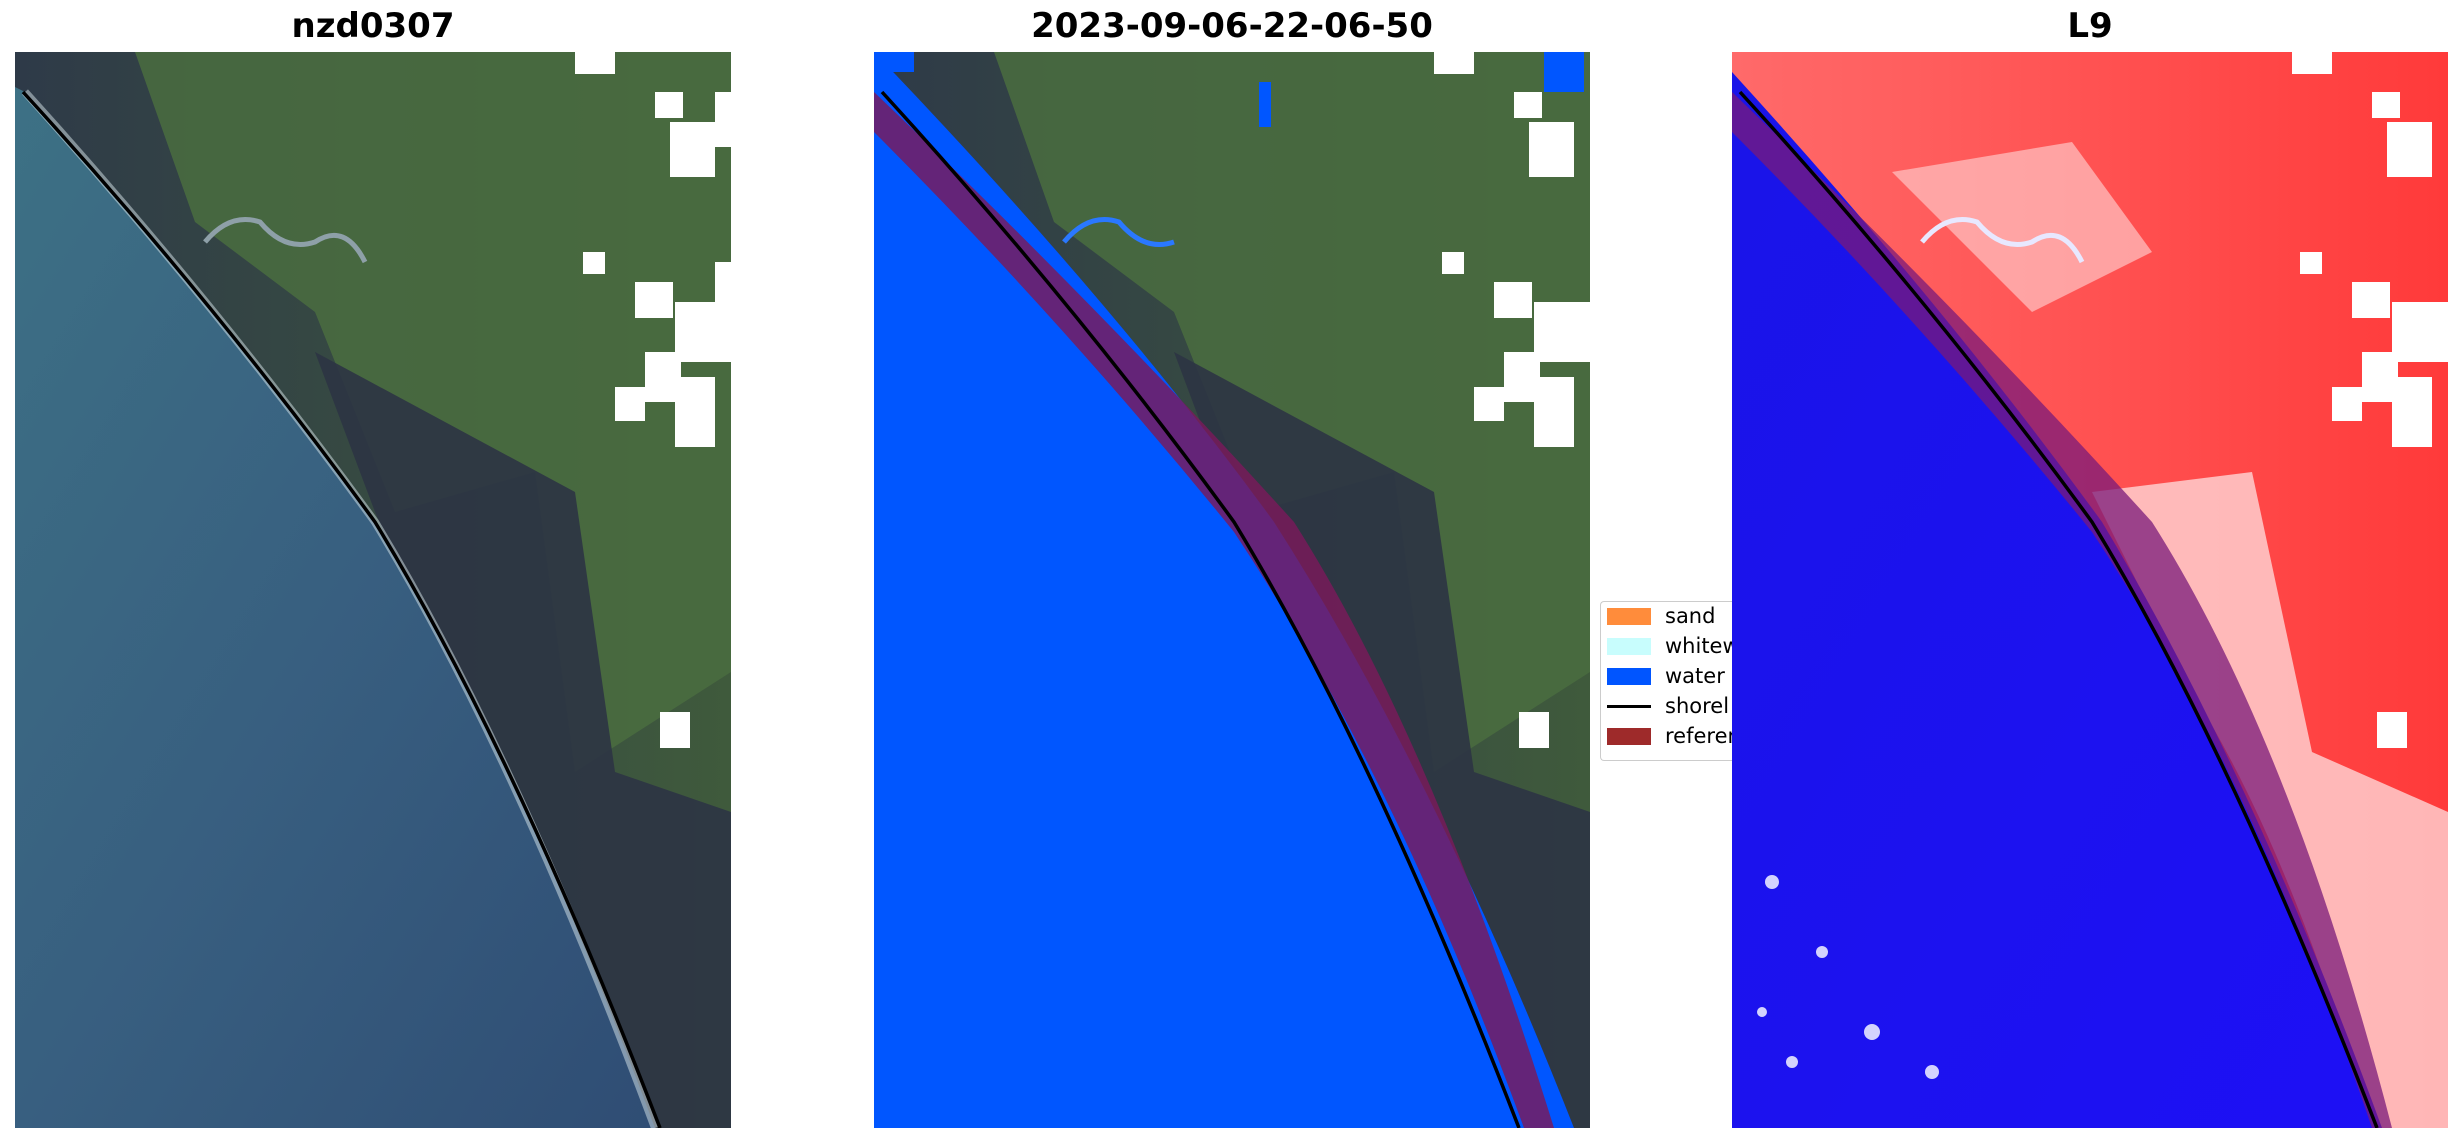 The height and width of the screenshot is (1142, 2460). What do you see at coordinates (1697, 706) in the screenshot?
I see `legend-label-shoreline: shorel` at bounding box center [1697, 706].